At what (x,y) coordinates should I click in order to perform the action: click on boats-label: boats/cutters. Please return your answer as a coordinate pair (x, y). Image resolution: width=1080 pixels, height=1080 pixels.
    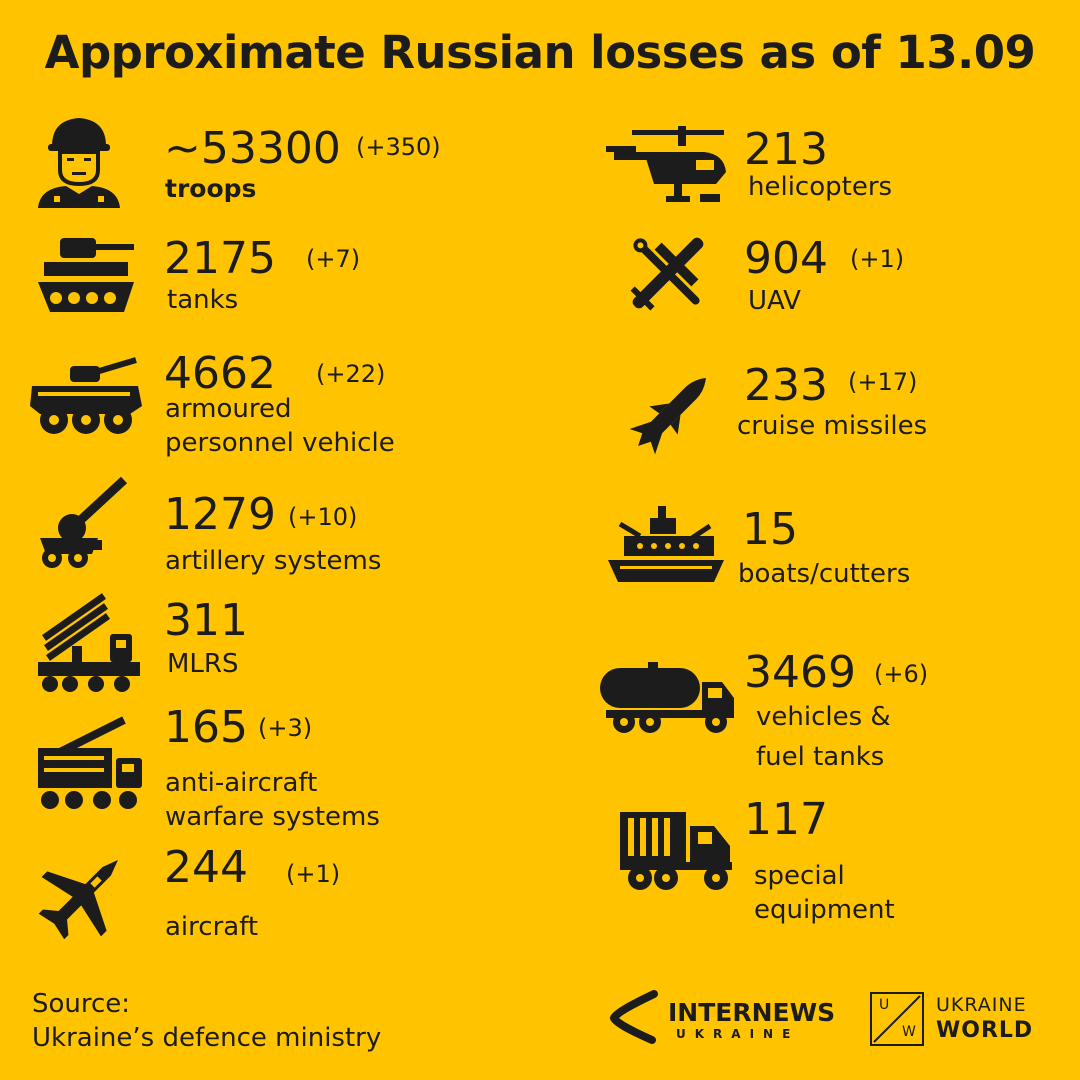
    Looking at the image, I should click on (824, 574).